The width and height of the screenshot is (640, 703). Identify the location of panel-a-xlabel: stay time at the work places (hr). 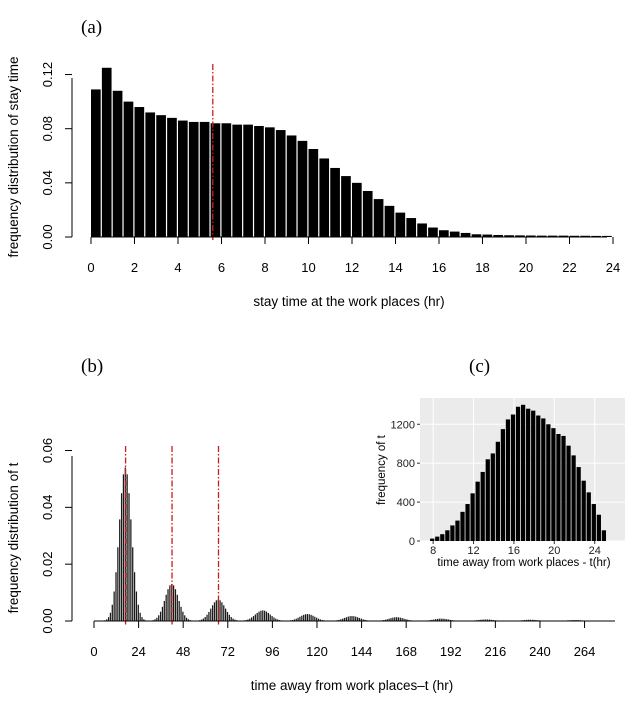
(348, 301).